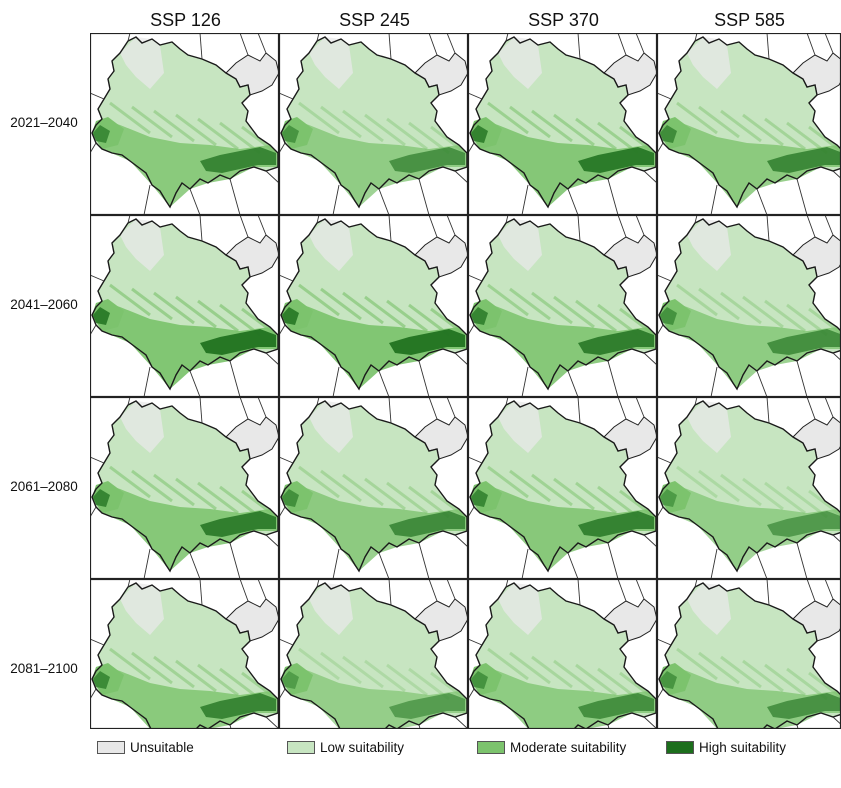 Image resolution: width=841 pixels, height=788 pixels. What do you see at coordinates (680, 747) in the screenshot?
I see `legend-swatch-high` at bounding box center [680, 747].